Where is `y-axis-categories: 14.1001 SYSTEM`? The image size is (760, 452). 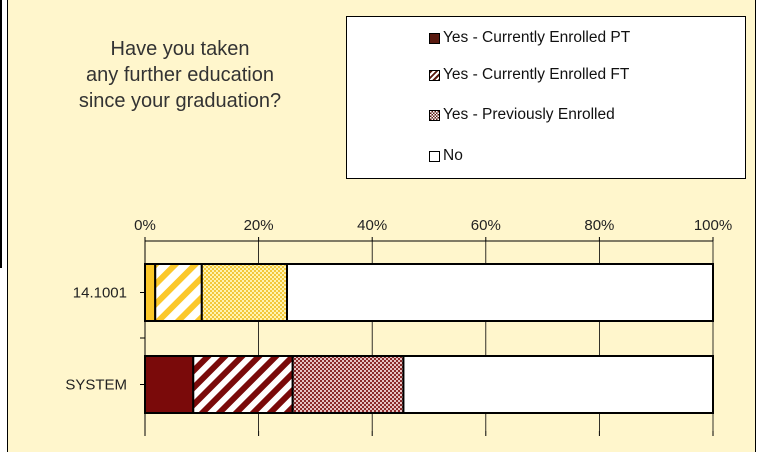
y-axis-categories: 14.1001 SYSTEM is located at coordinates (105, 339).